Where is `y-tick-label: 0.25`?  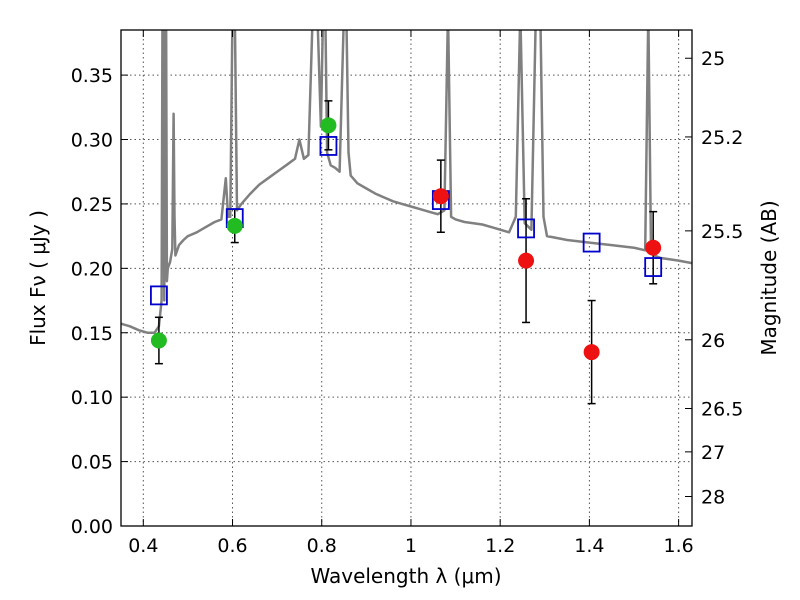 y-tick-label: 0.25 is located at coordinates (92, 205).